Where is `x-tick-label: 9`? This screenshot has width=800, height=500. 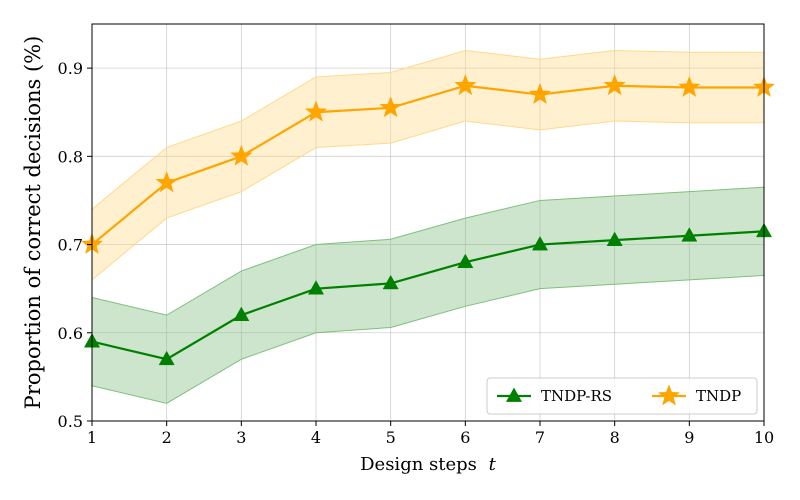 x-tick-label: 9 is located at coordinates (689, 437).